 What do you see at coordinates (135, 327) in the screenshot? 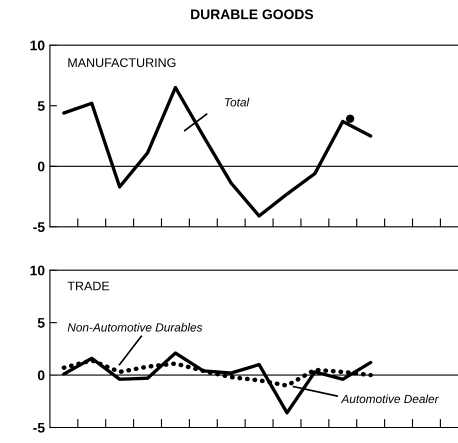
I see `annotation: Non-Automotive Durables` at bounding box center [135, 327].